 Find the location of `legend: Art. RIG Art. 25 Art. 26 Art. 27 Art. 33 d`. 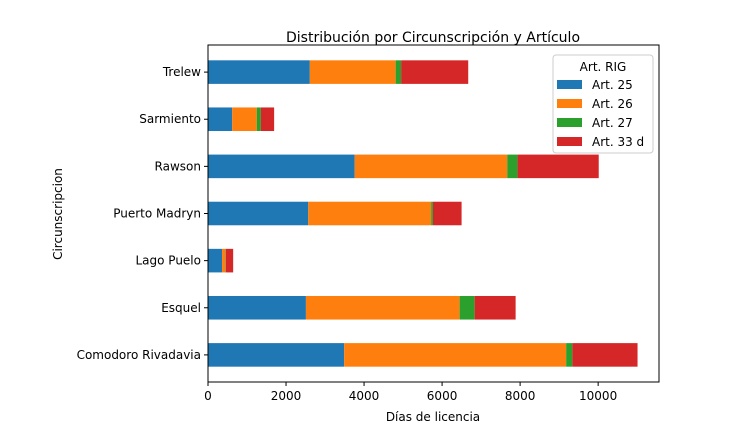

legend: Art. RIG Art. 25 Art. 26 Art. 27 Art. 33 d is located at coordinates (603, 104).